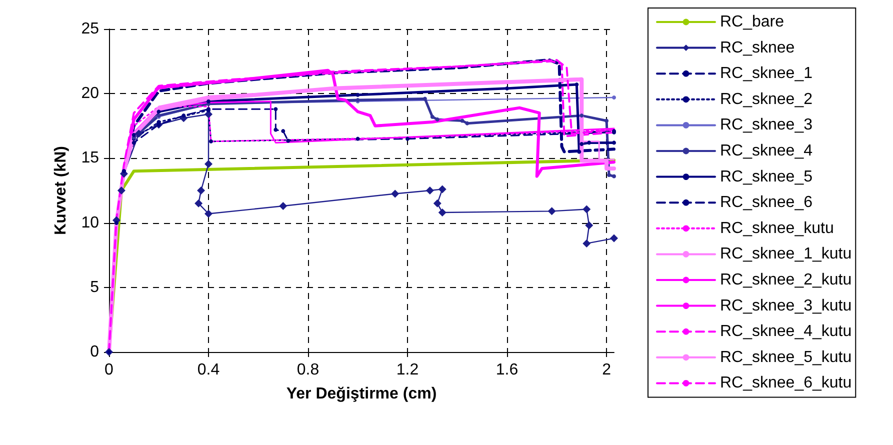 This screenshot has height=445, width=893. Describe the element at coordinates (208, 370) in the screenshot. I see `x-tick-label: 0.4` at that location.